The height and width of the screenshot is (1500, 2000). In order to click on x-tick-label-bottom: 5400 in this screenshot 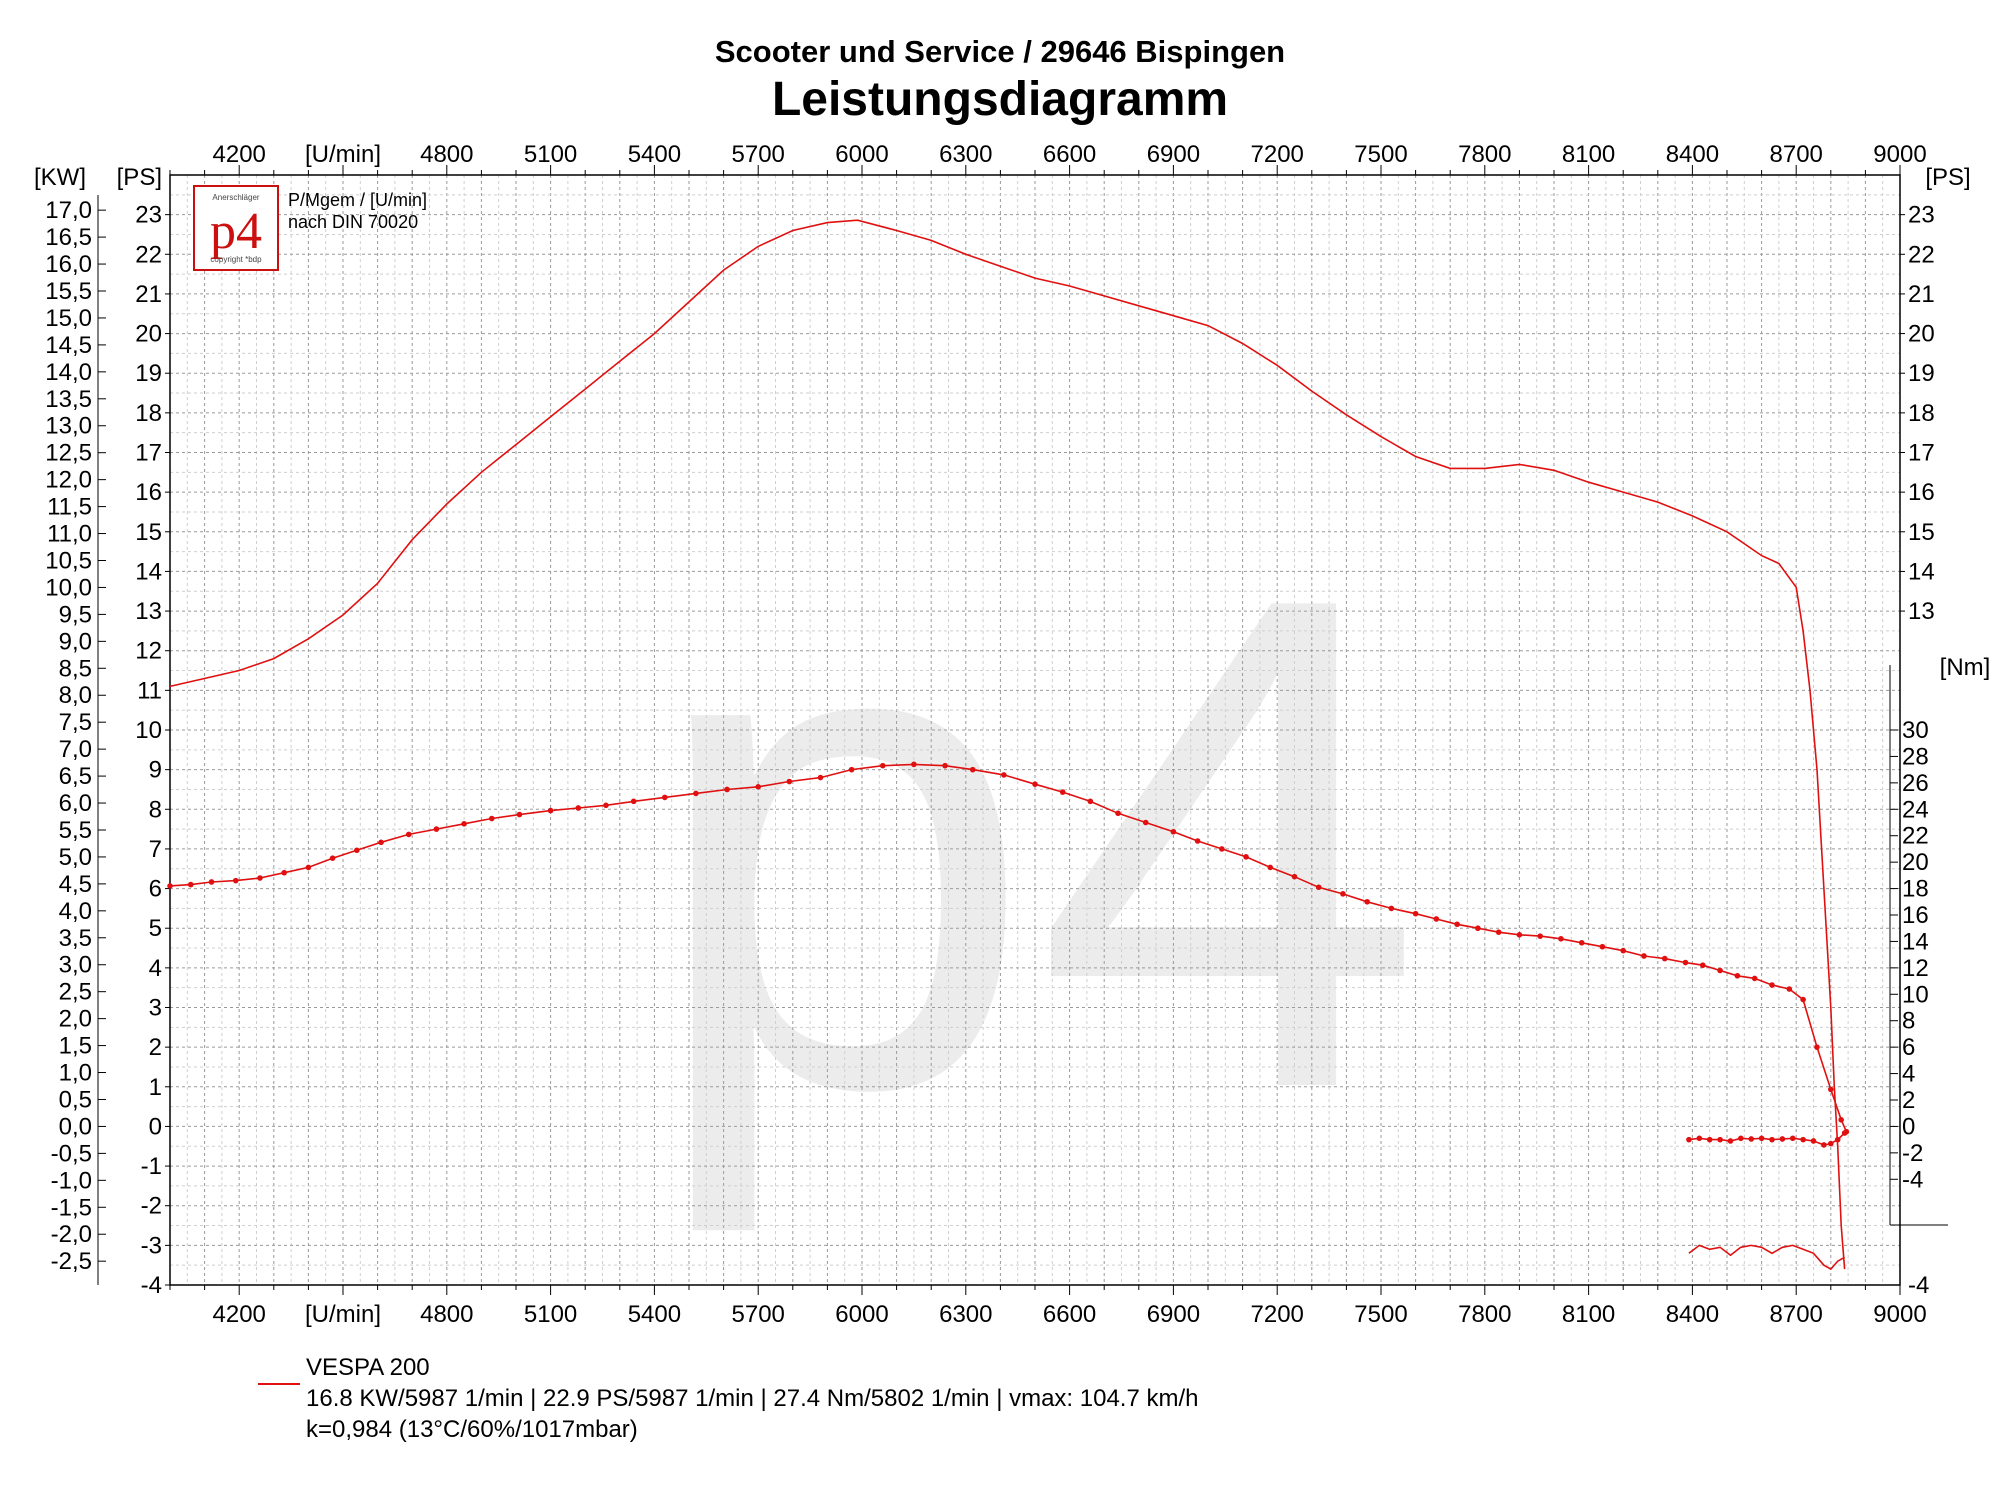, I will do `click(654, 1314)`.